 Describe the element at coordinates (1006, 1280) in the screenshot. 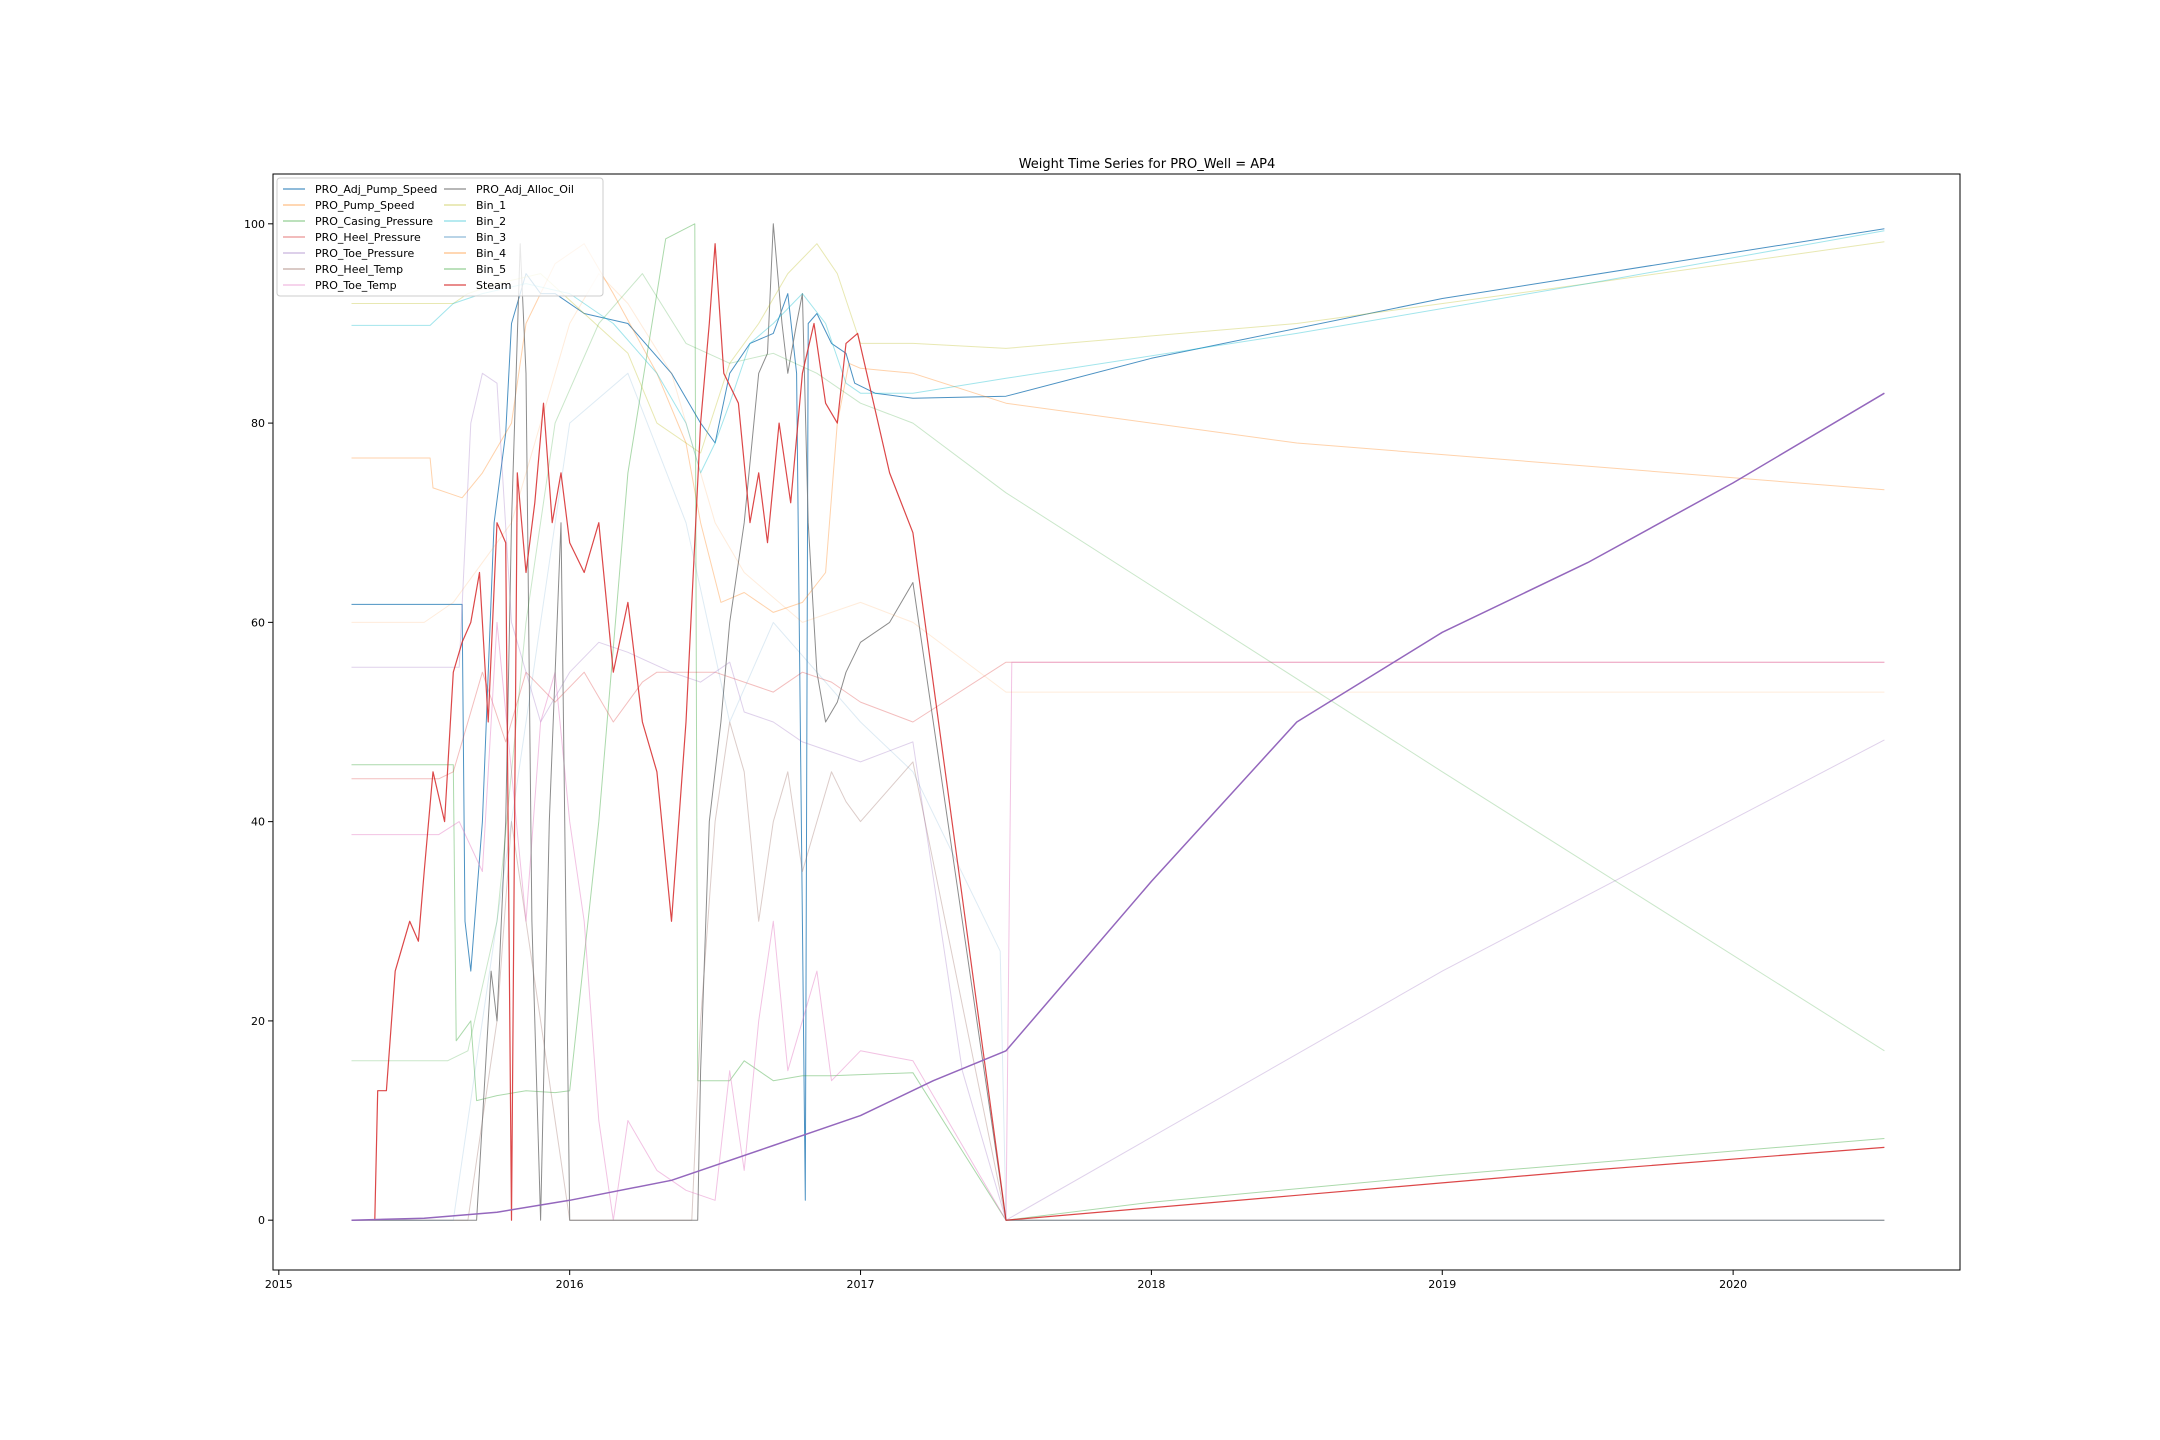

I see `x-axis: 2015 2016 2017 2018 2019 2020` at that location.